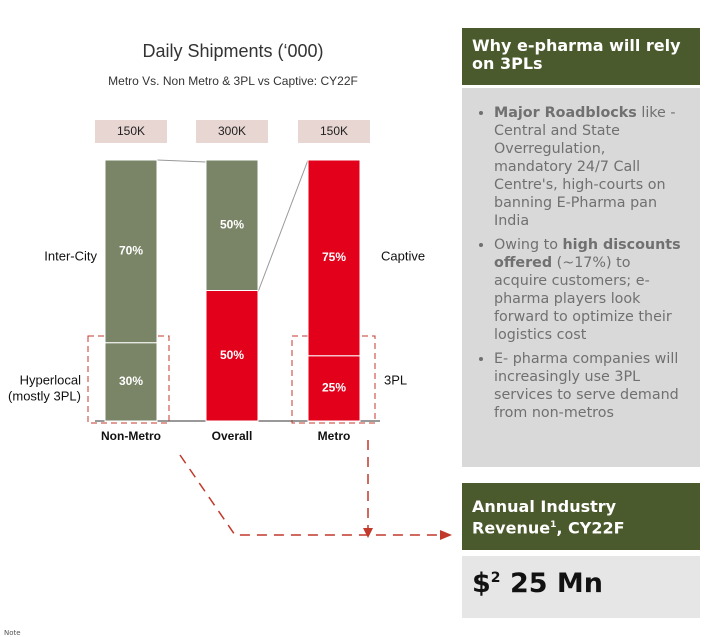 This screenshot has width=714, height=637. Describe the element at coordinates (590, 528) in the screenshot. I see `text: , CY22F` at that location.